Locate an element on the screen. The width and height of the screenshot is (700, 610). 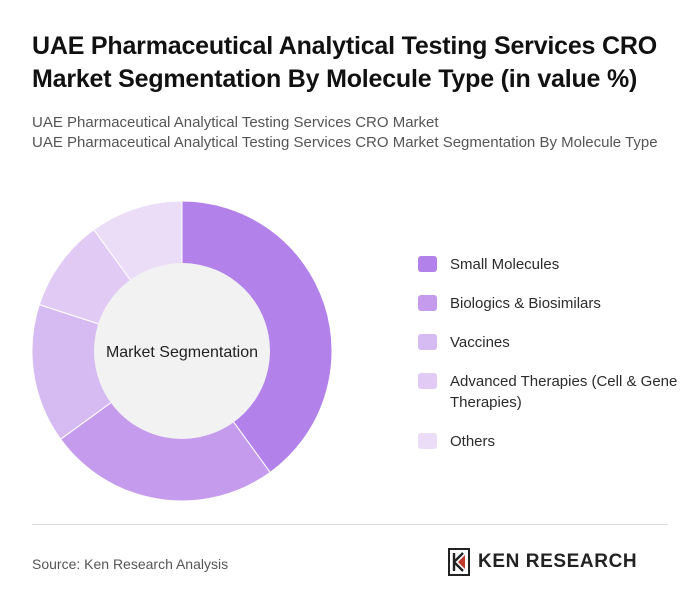
logo-text: KEN RESEARCH is located at coordinates (558, 561).